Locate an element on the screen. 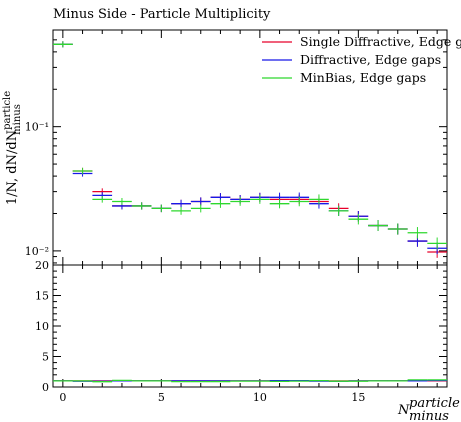 Image resolution: width=461 pixels, height=422 pixels. ratio-y-tick-label: 0 is located at coordinates (45, 387).